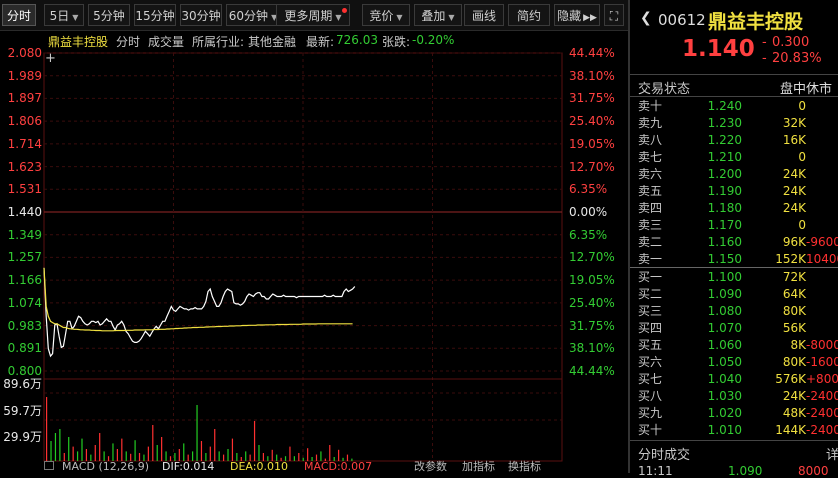  What do you see at coordinates (798, 345) in the screenshot?
I see `level-volume: 8K` at bounding box center [798, 345].